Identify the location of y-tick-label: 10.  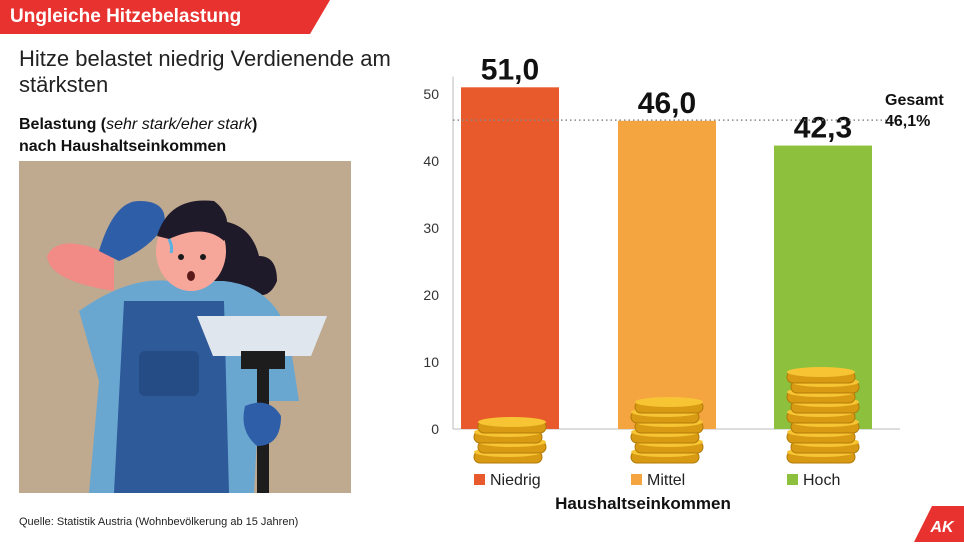
(431, 362).